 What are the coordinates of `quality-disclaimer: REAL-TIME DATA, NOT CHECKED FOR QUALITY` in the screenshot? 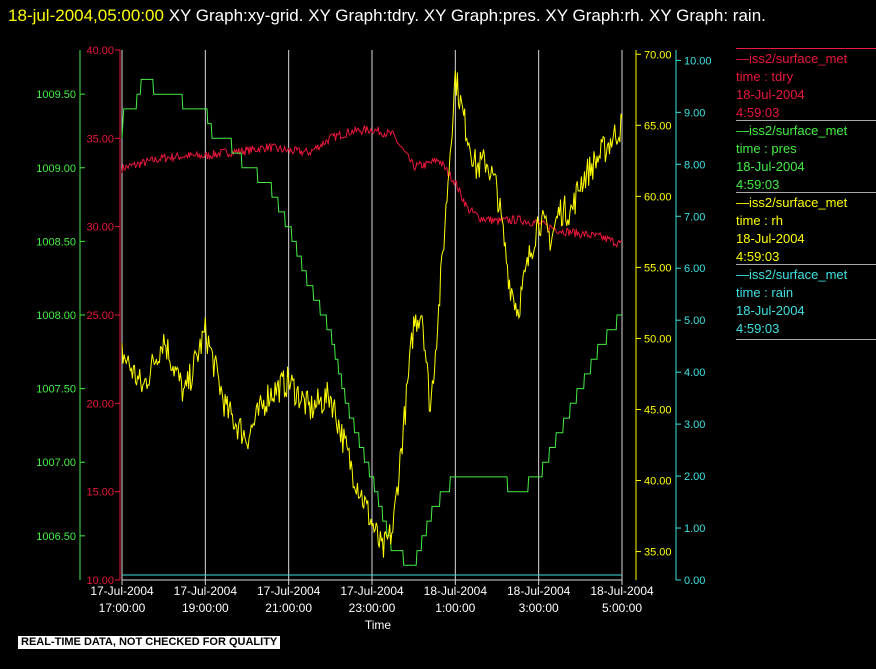 It's located at (149, 642).